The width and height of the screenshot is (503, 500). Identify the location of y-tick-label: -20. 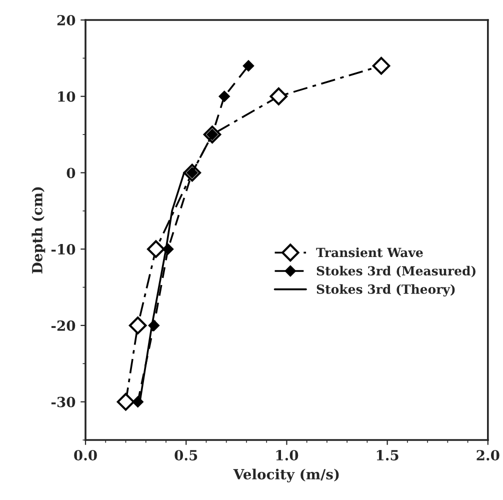
(63, 325).